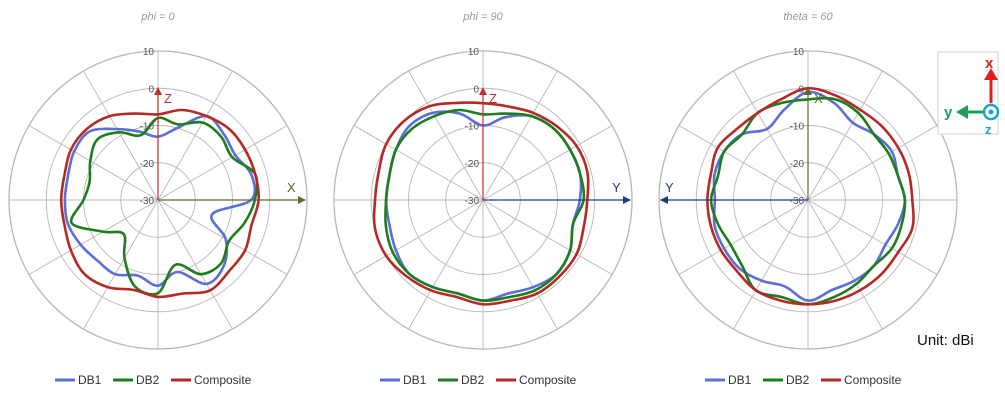 Image resolution: width=1005 pixels, height=400 pixels. I want to click on chart-title: phi = 90, so click(482, 17).